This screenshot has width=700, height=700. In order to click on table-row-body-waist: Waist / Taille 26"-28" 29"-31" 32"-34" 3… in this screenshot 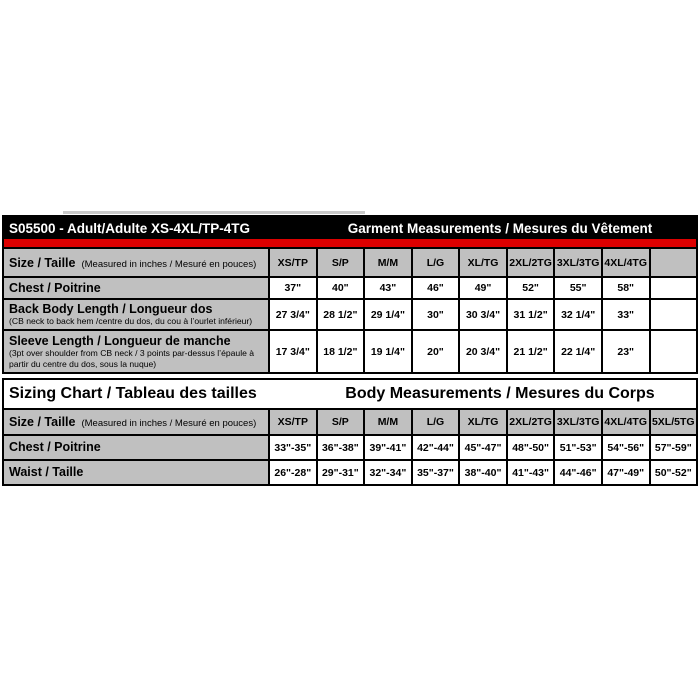, I will do `click(350, 471)`.